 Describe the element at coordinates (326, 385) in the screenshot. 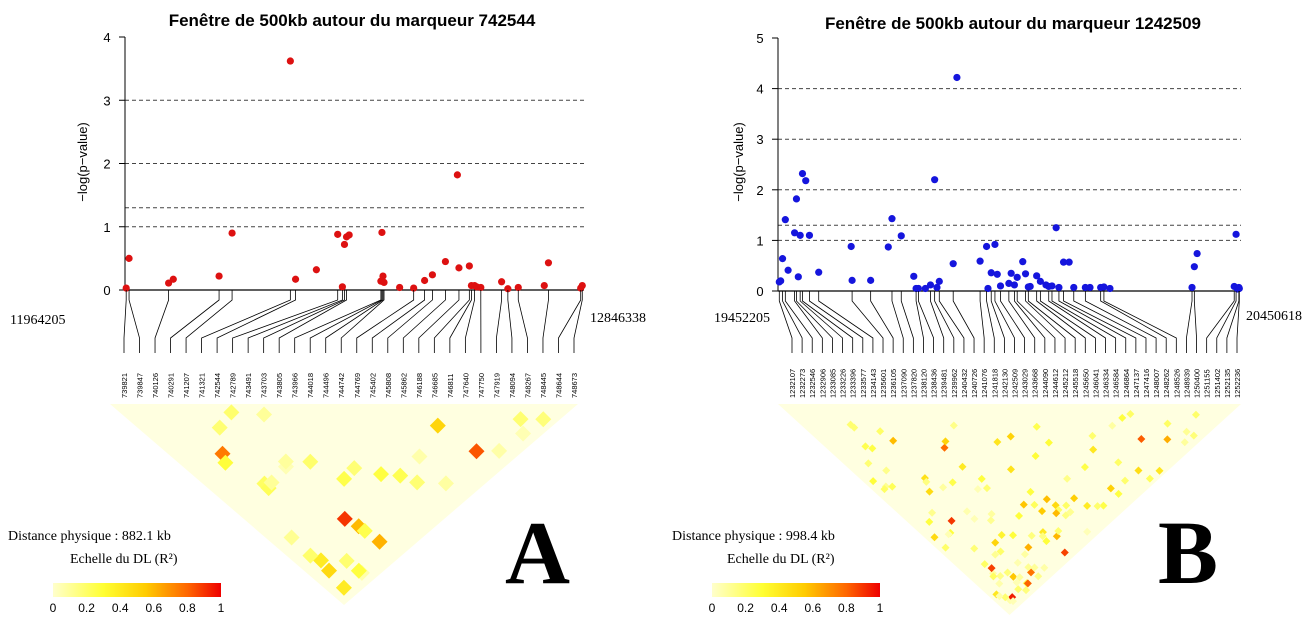

I see `panel-a-marker-label: 744496` at that location.